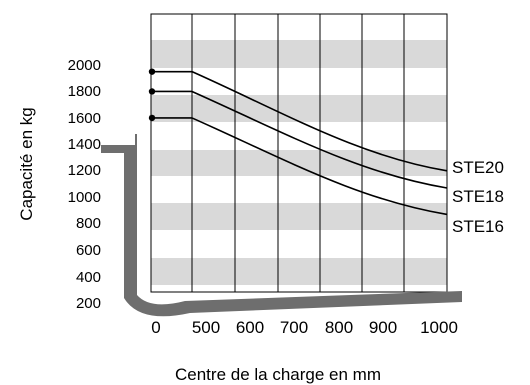 The height and width of the screenshot is (385, 530). What do you see at coordinates (88, 223) in the screenshot?
I see `y-tick-label: 800` at bounding box center [88, 223].